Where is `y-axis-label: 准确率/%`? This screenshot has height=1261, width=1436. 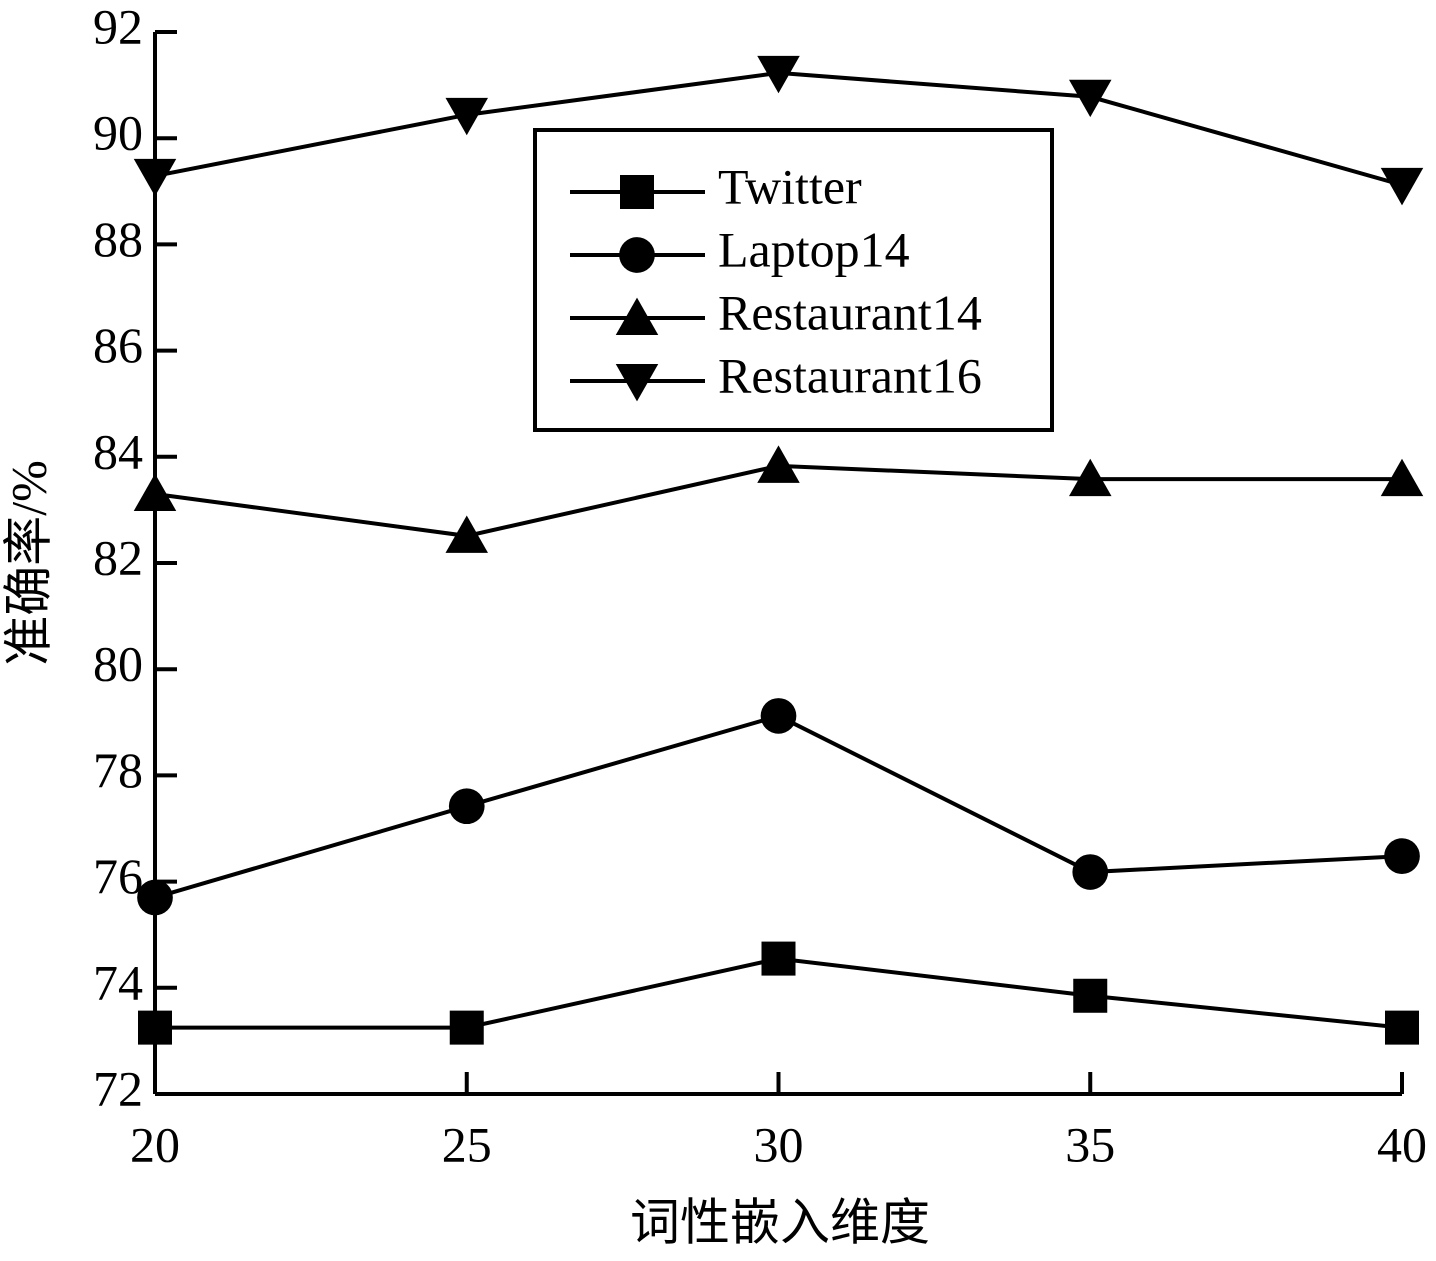
y-axis-label: 准确率/% is located at coordinates (28, 563).